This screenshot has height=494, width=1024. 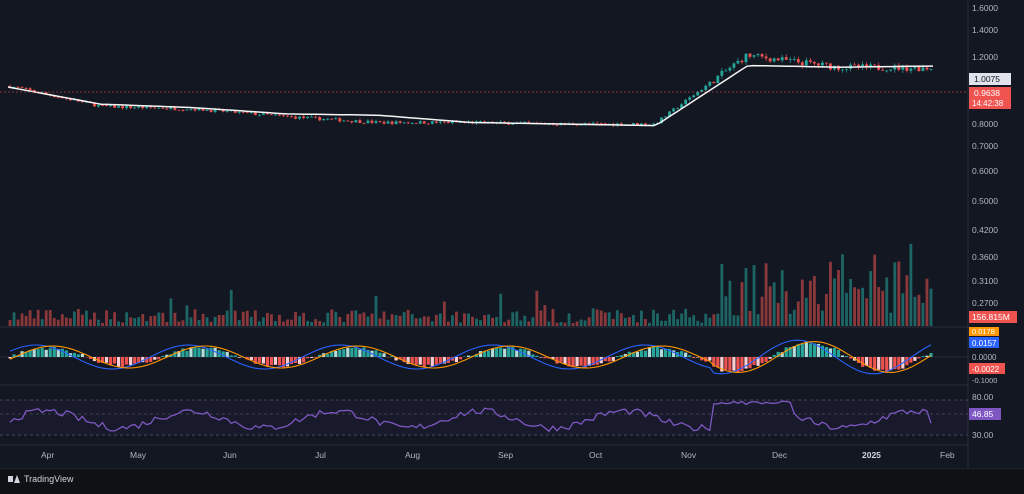 What do you see at coordinates (983, 331) in the screenshot?
I see `svg-text: 0.0178` at bounding box center [983, 331].